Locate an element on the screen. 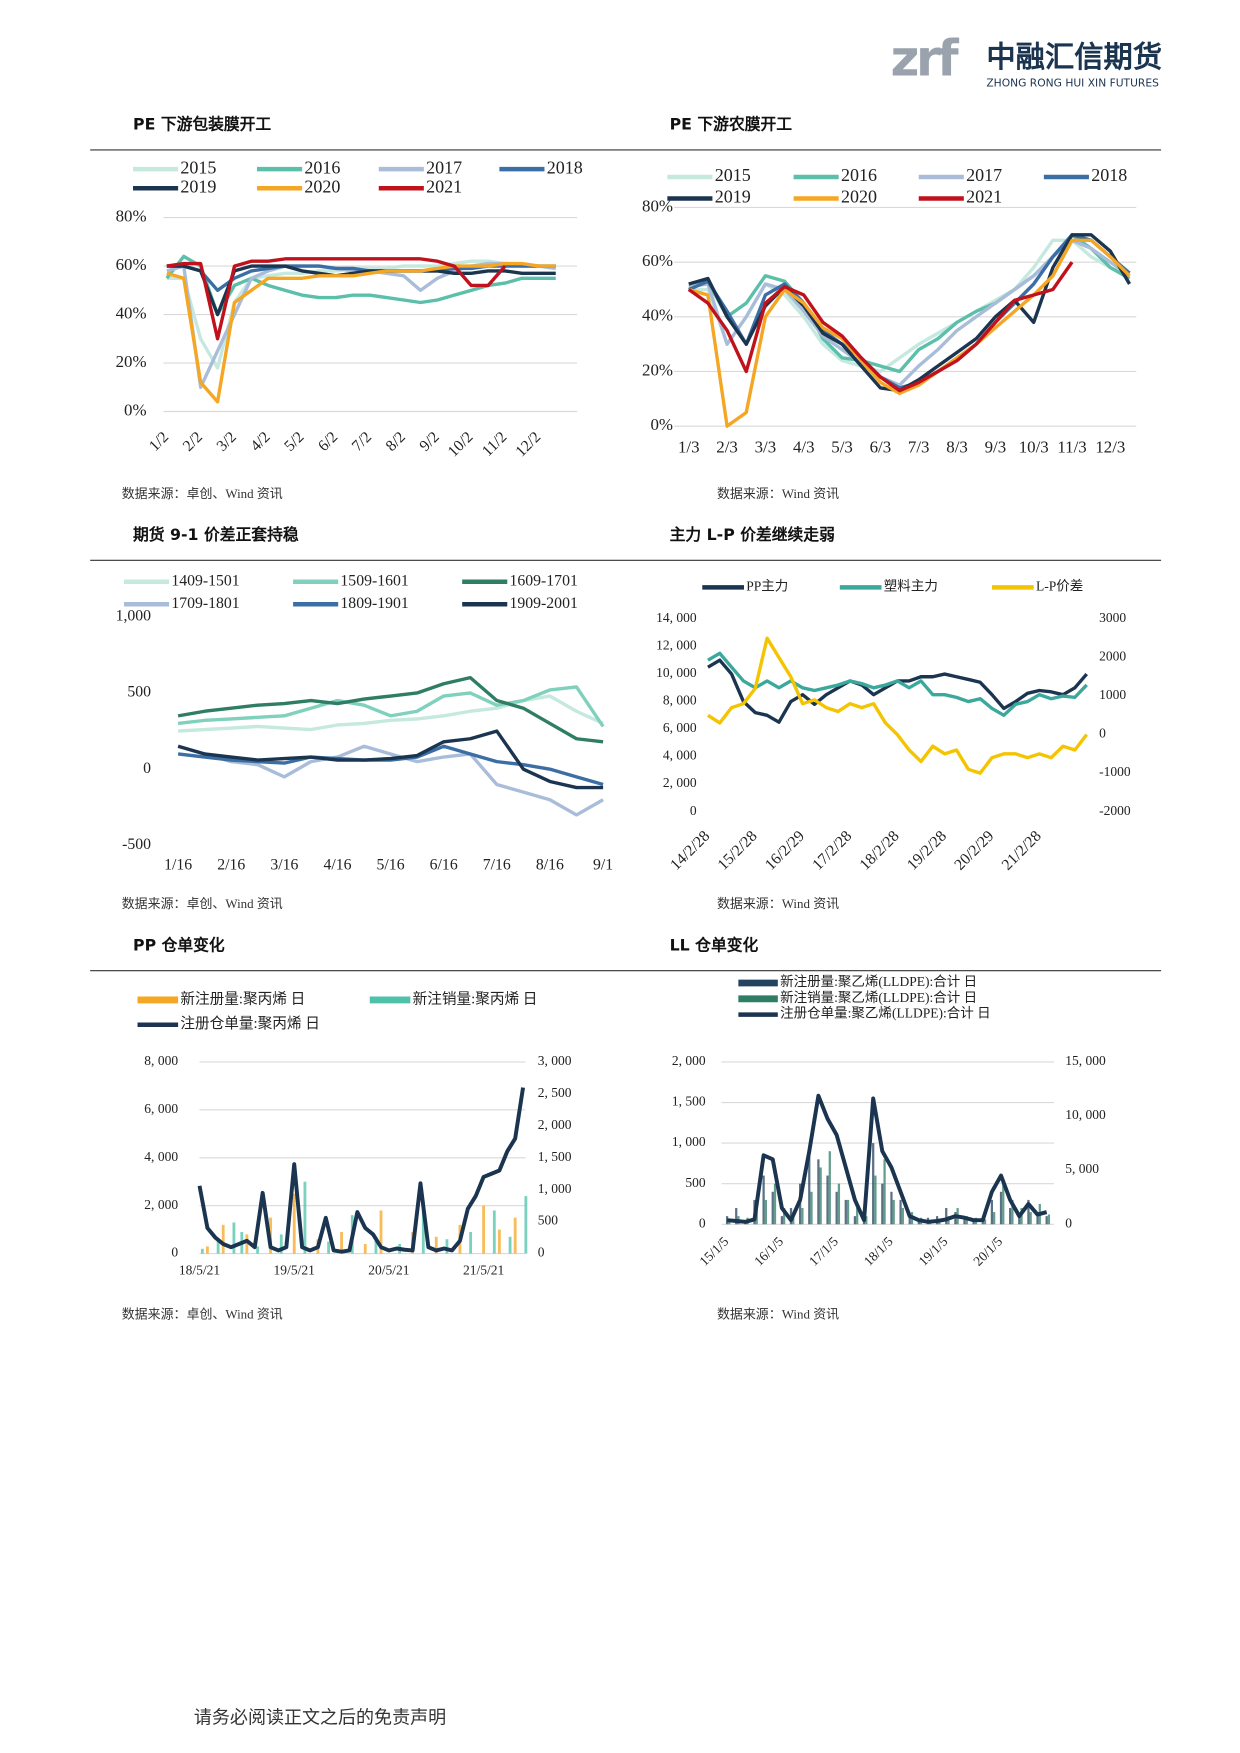 Image resolution: width=1240 pixels, height=1753 pixels. brand: 中融汇信期货 is located at coordinates (1074, 57).